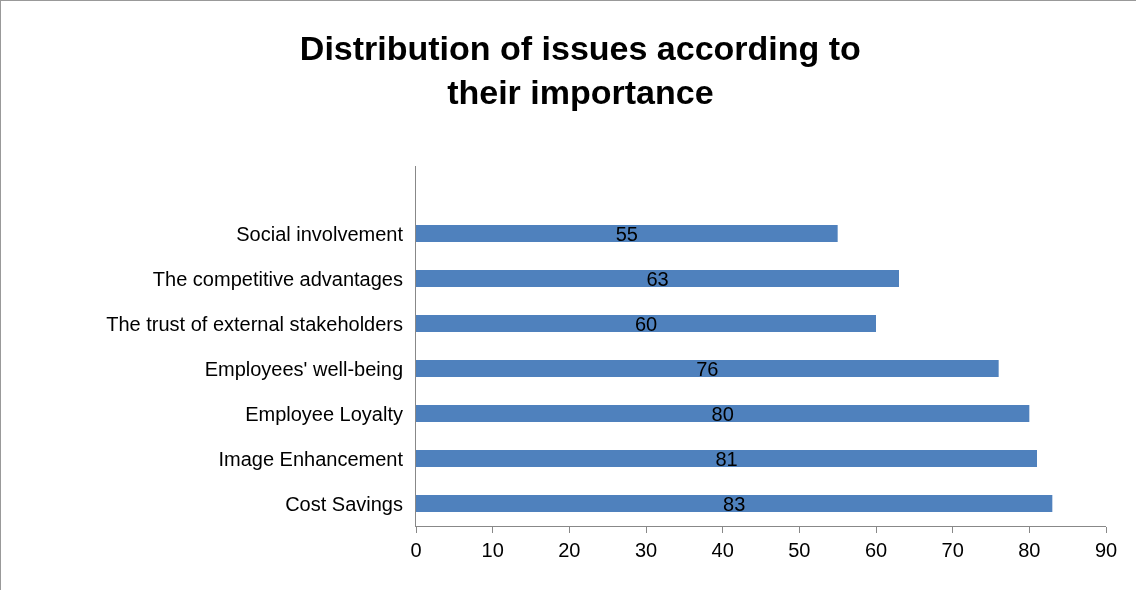 The height and width of the screenshot is (590, 1136). What do you see at coordinates (416, 550) in the screenshot?
I see `x-tick-label: 0` at bounding box center [416, 550].